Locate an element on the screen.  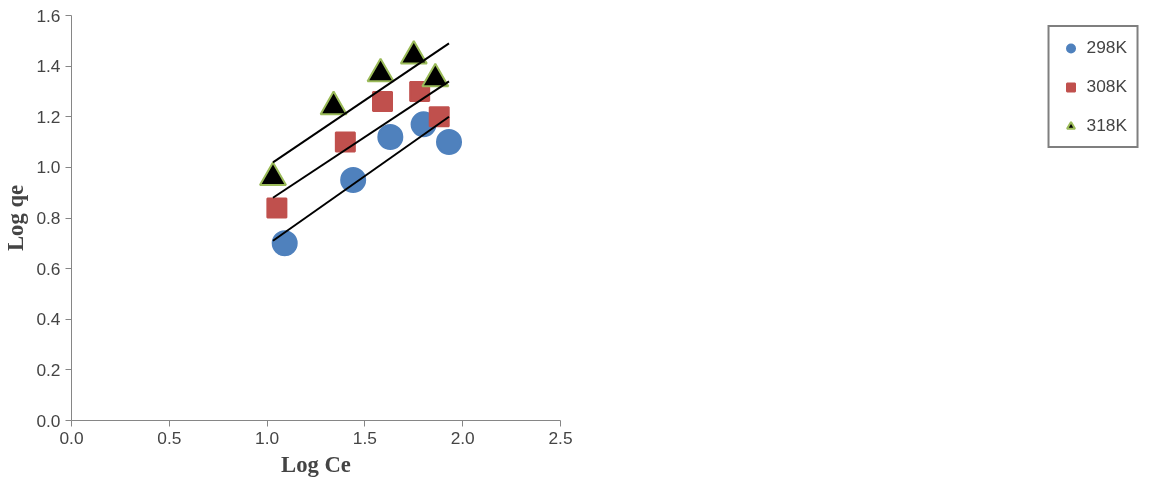
y-tick-label: 1.2 is located at coordinates (48, 116).